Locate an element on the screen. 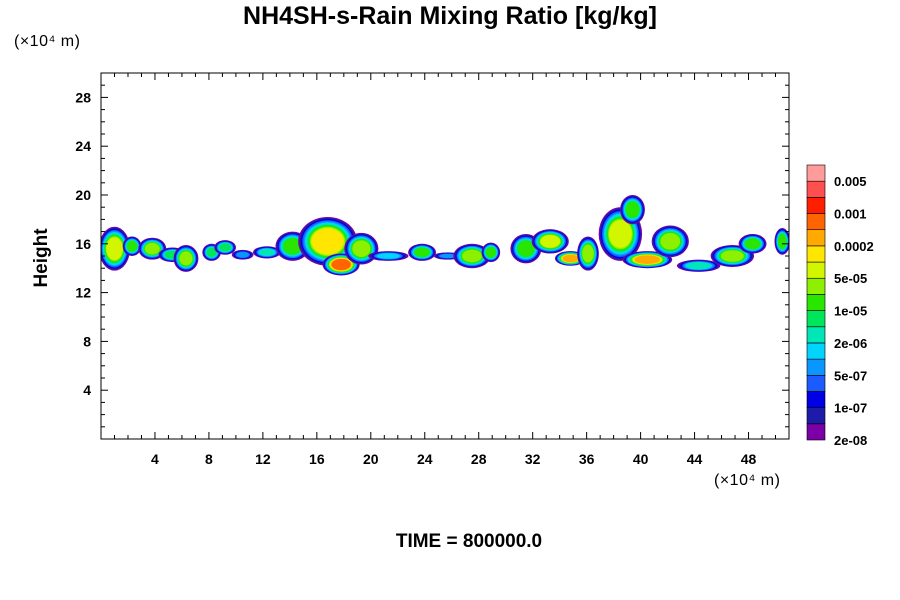  x-tick-label: 16 is located at coordinates (317, 459).